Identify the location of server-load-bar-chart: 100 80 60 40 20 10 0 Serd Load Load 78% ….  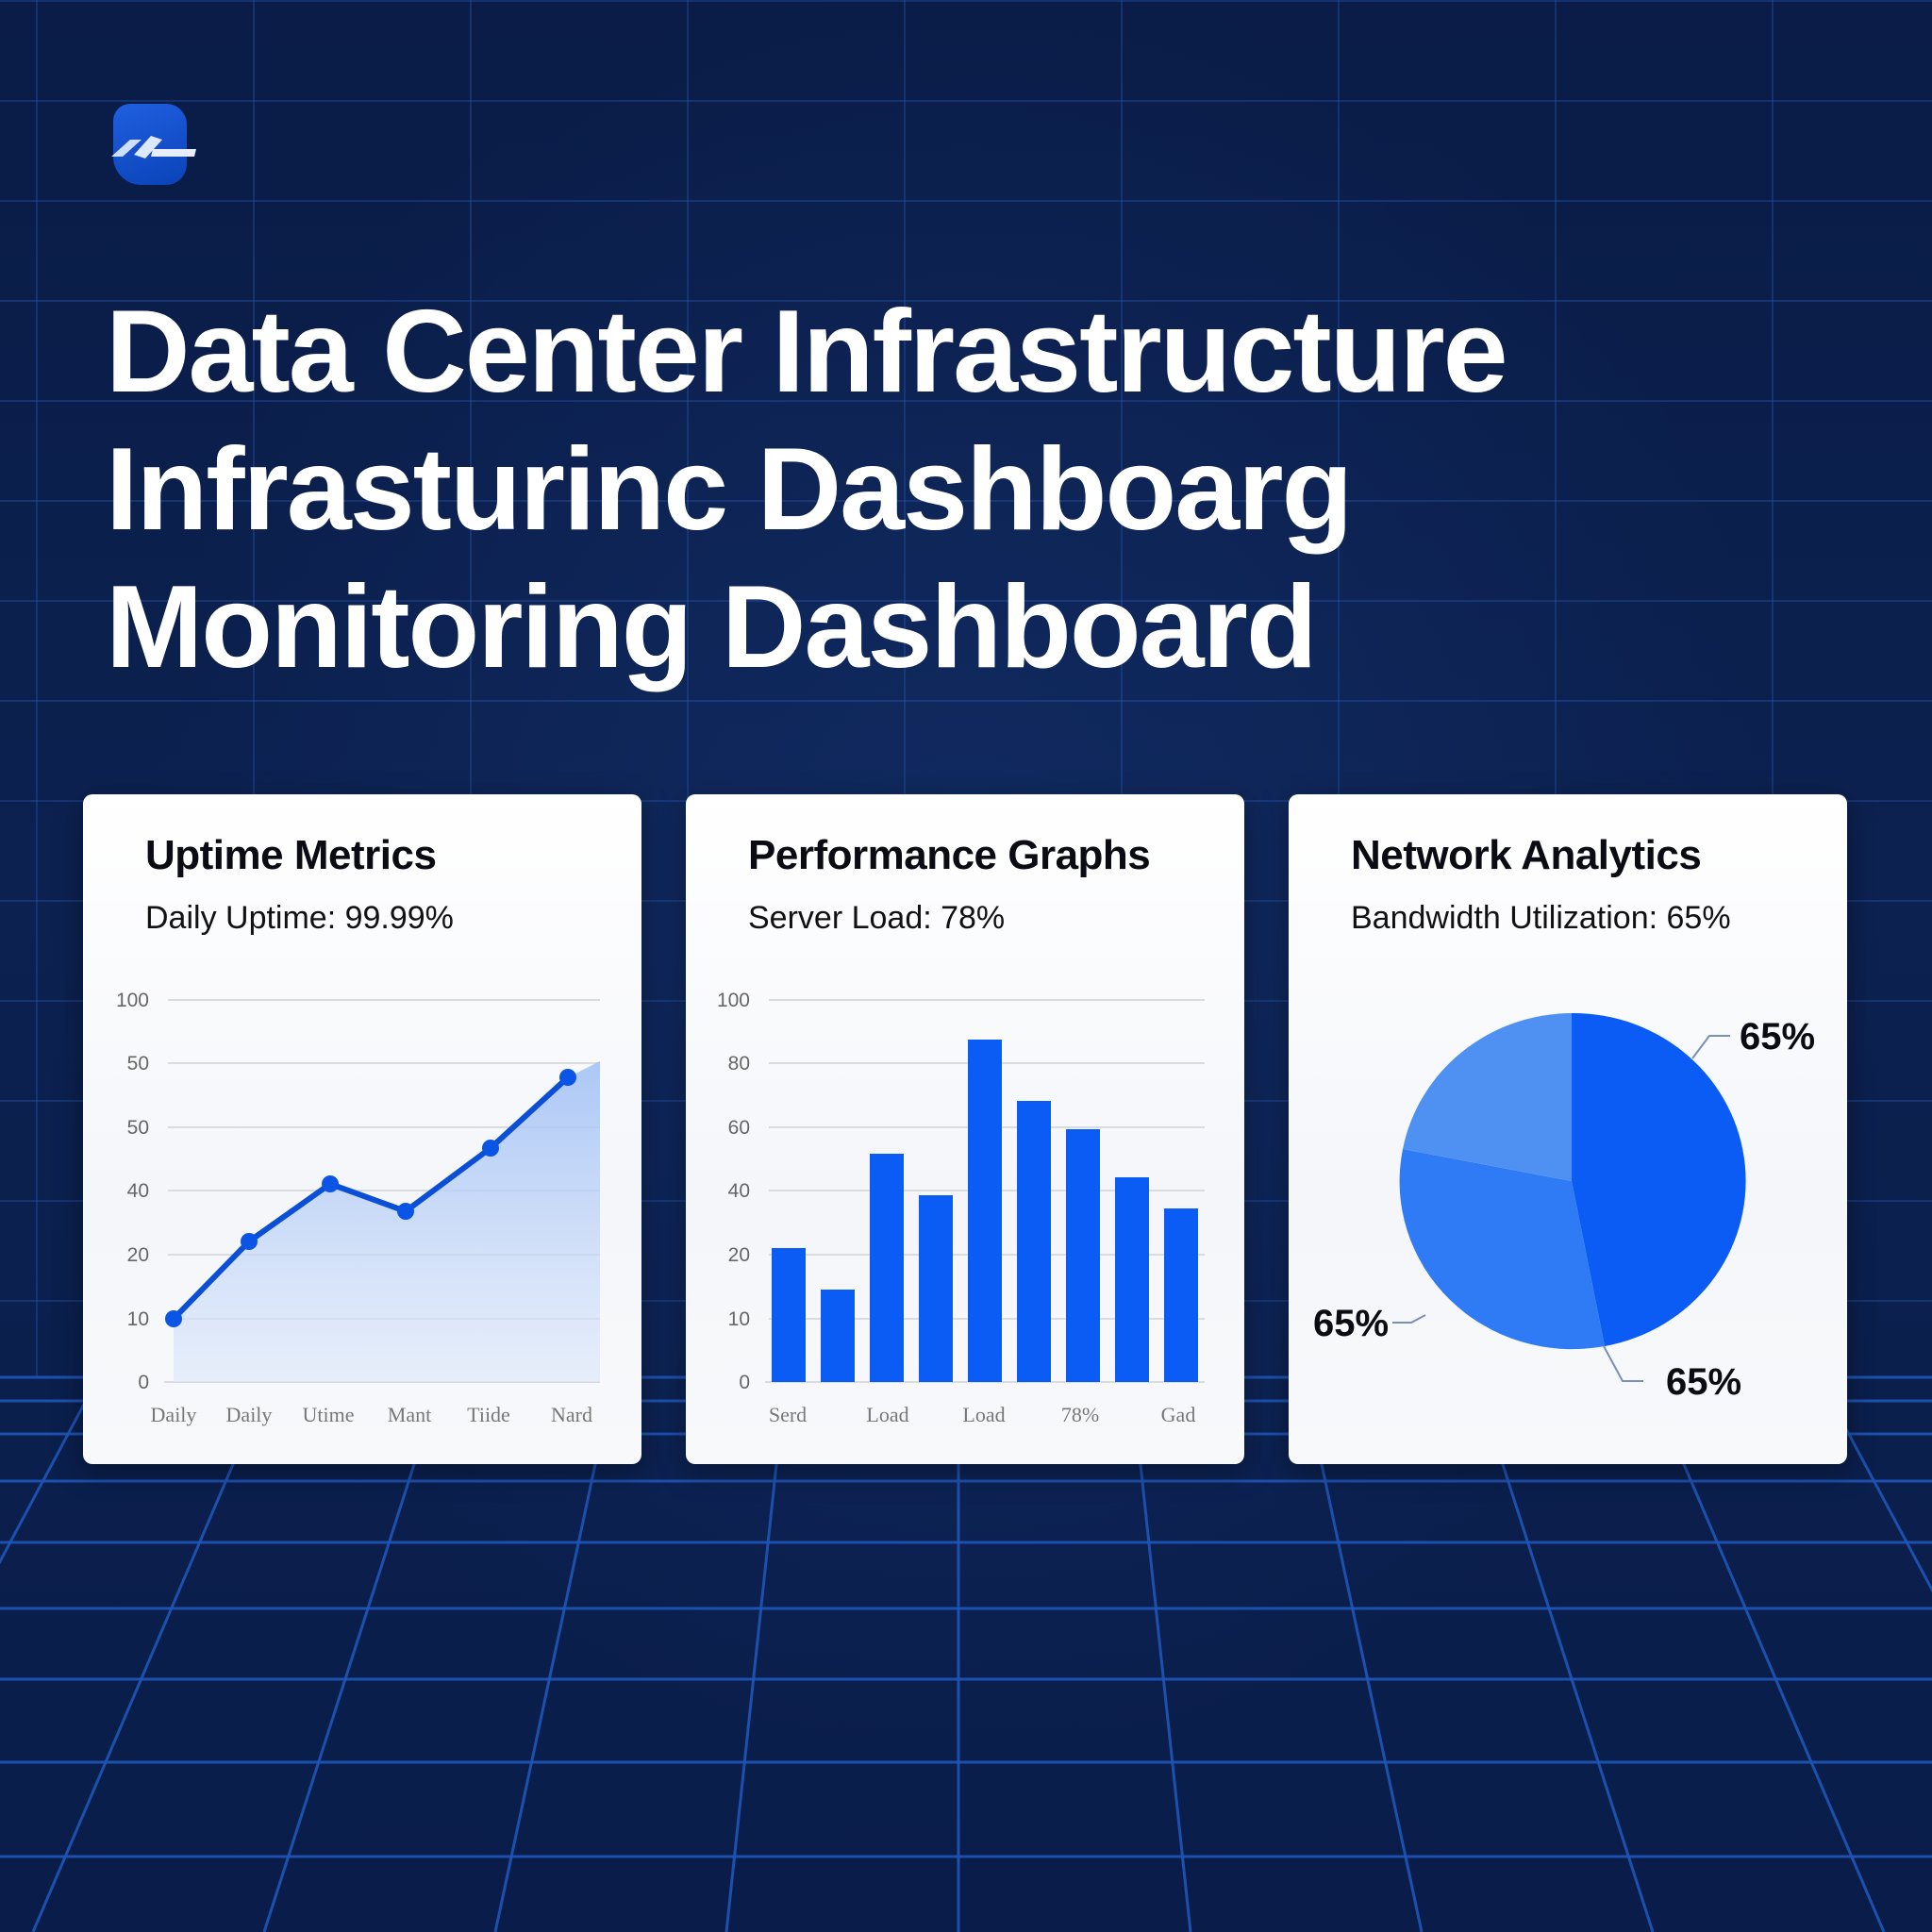
(961, 1208).